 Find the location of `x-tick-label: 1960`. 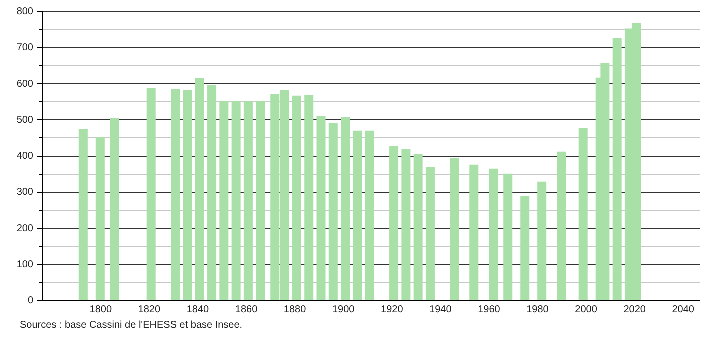

x-tick-label: 1960 is located at coordinates (489, 310).